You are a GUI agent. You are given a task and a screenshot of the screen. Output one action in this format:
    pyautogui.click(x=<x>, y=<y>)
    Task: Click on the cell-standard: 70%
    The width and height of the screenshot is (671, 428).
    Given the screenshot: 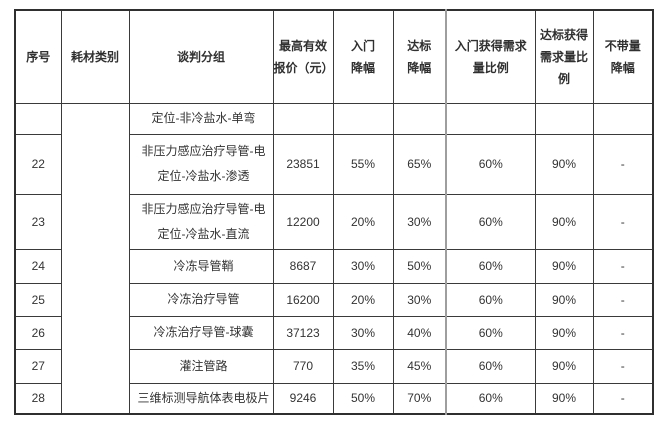 What is the action you would take?
    pyautogui.click(x=419, y=398)
    